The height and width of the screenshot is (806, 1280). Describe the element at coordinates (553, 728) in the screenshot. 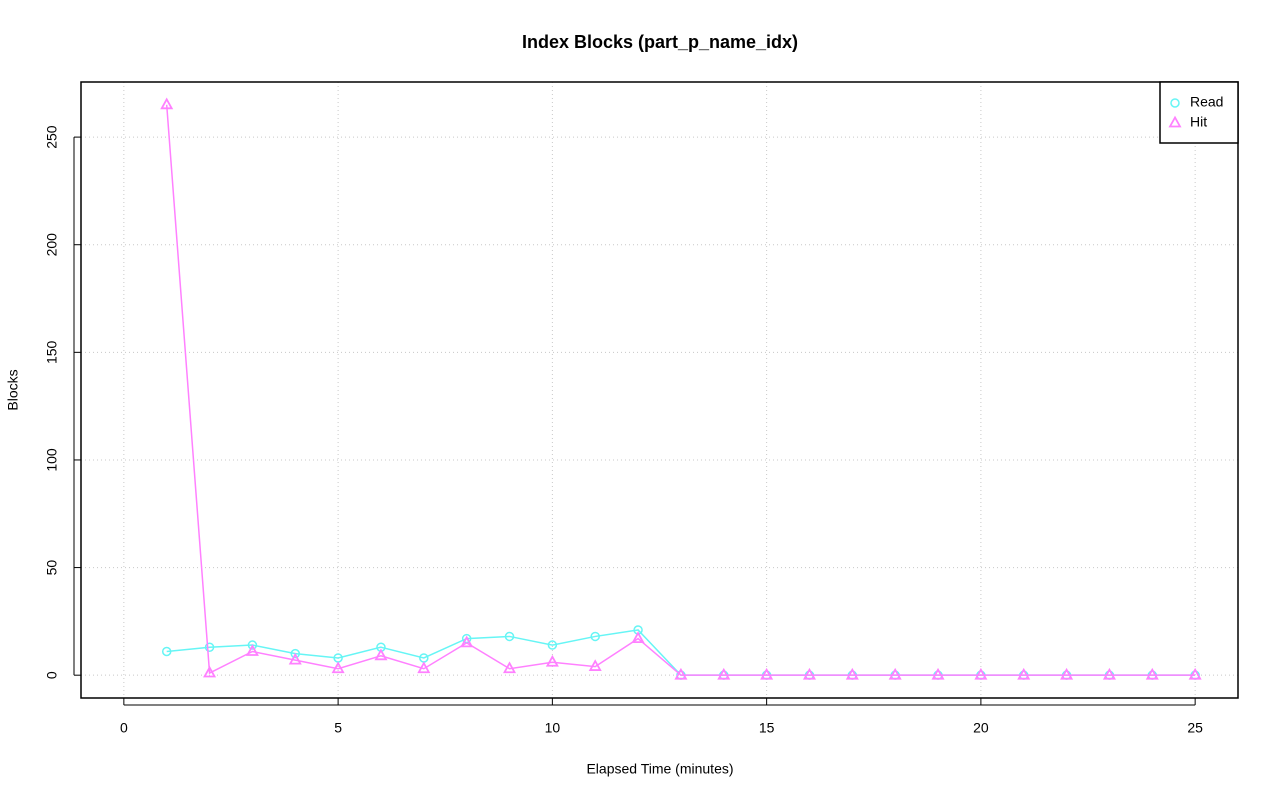

I see `x-tick-label: 10` at that location.